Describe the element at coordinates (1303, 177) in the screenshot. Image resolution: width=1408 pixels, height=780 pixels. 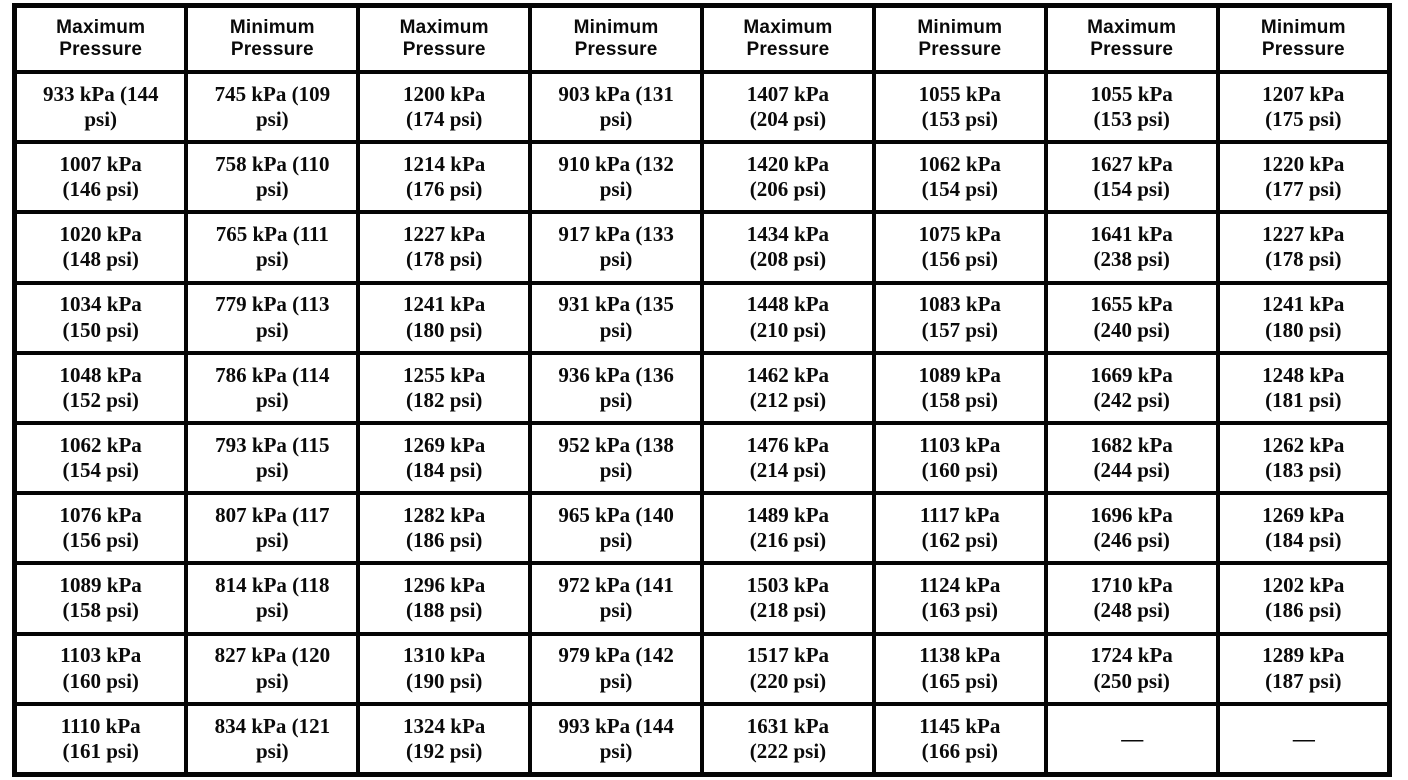
I see `pressure-value-cell: 1220 kPa (177 psi)` at that location.